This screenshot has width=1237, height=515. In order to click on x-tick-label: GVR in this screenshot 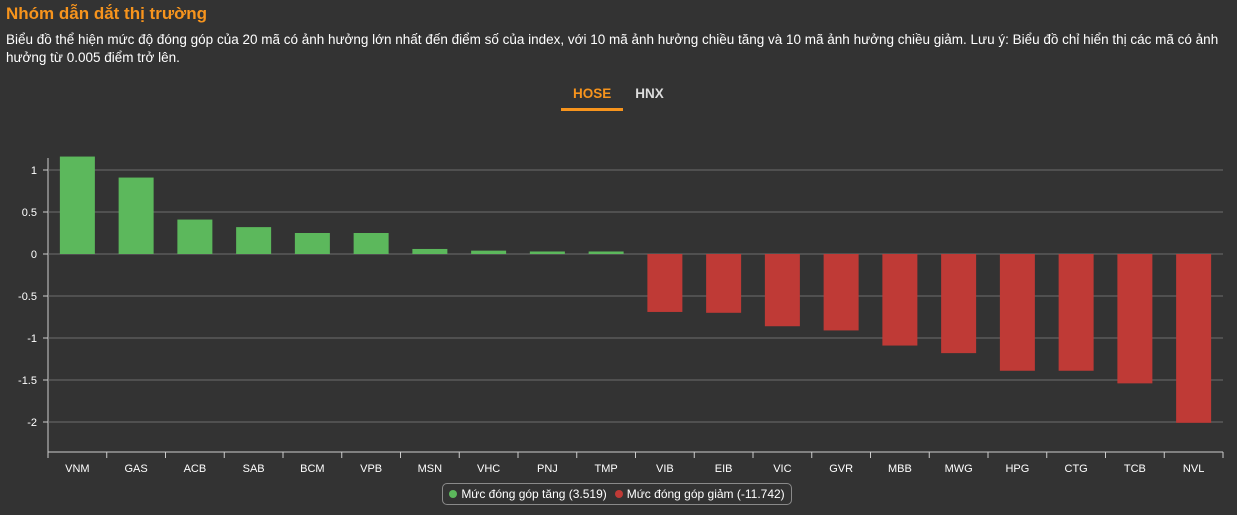, I will do `click(841, 469)`.